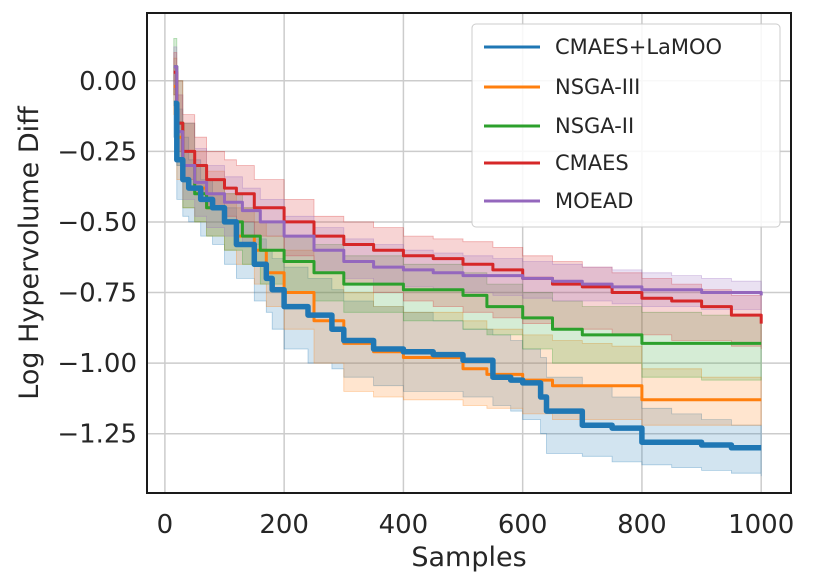 This screenshot has height=588, width=814. I want to click on legend-label-cmaes-lamoo: CMAES+LaMOO, so click(638, 47).